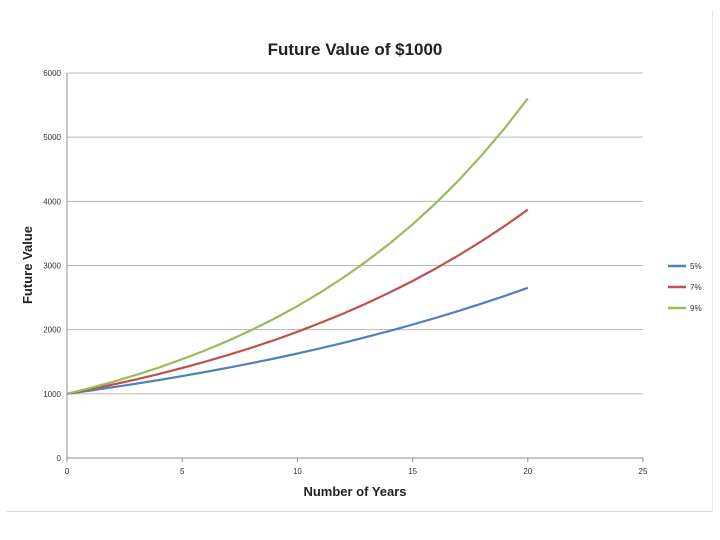 This screenshot has height=540, width=720. What do you see at coordinates (696, 266) in the screenshot?
I see `legend-label-0: 5%` at bounding box center [696, 266].